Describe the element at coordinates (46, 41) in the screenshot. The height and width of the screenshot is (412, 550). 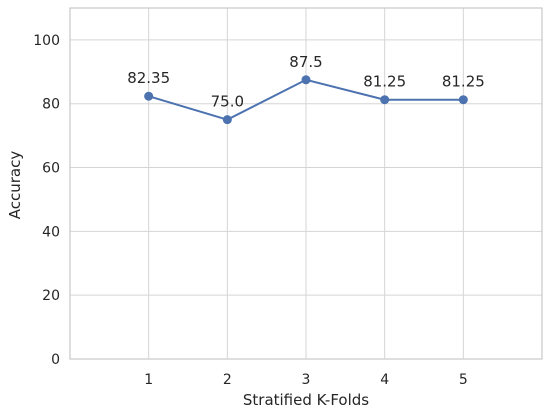
I see `y-tick-label: 100` at that location.